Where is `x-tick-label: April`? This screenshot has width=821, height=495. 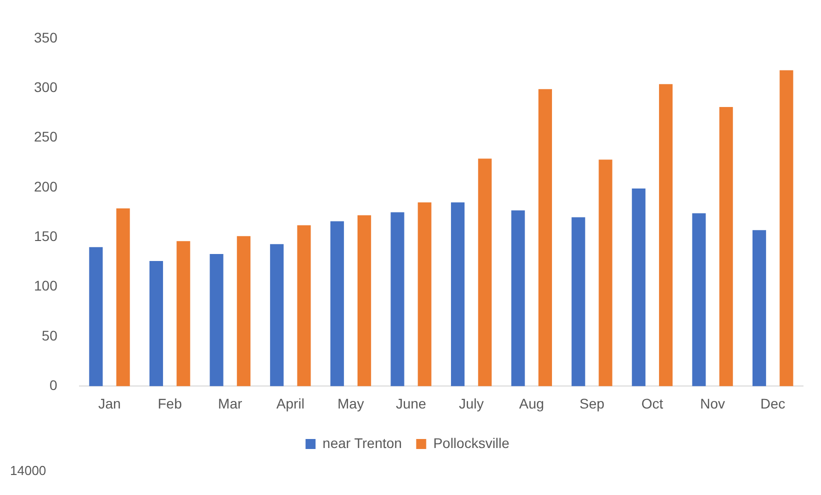 x-tick-label: April is located at coordinates (290, 403).